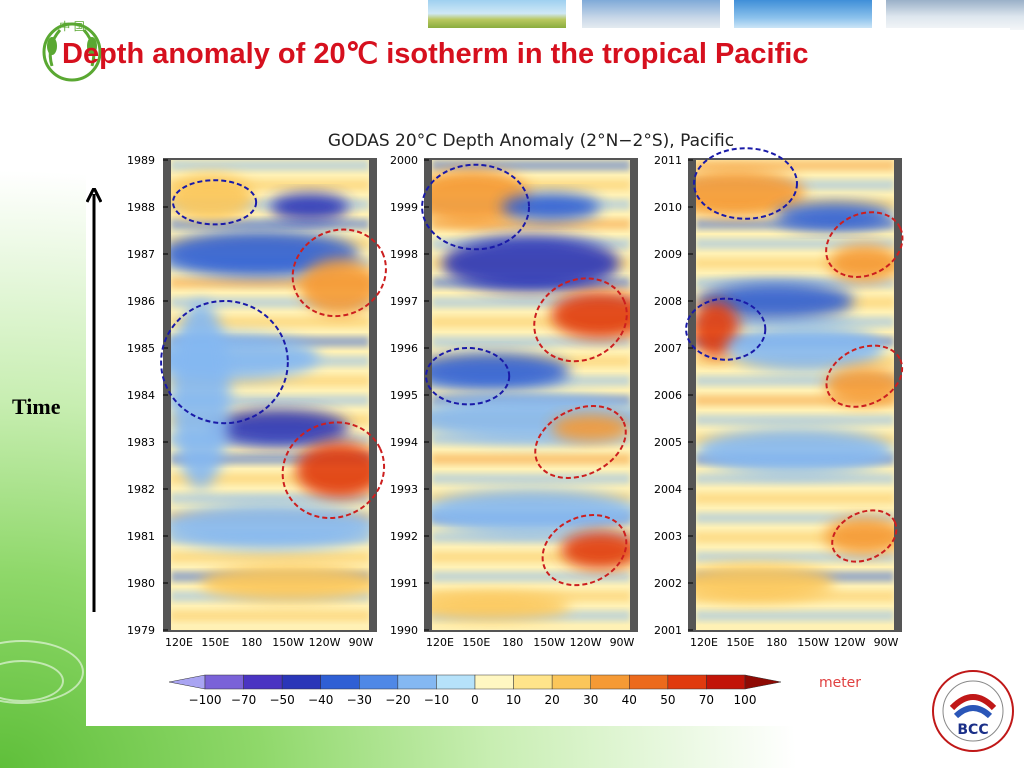 The image size is (1024, 768). What do you see at coordinates (404, 254) in the screenshot?
I see `year-label: 1998` at bounding box center [404, 254].